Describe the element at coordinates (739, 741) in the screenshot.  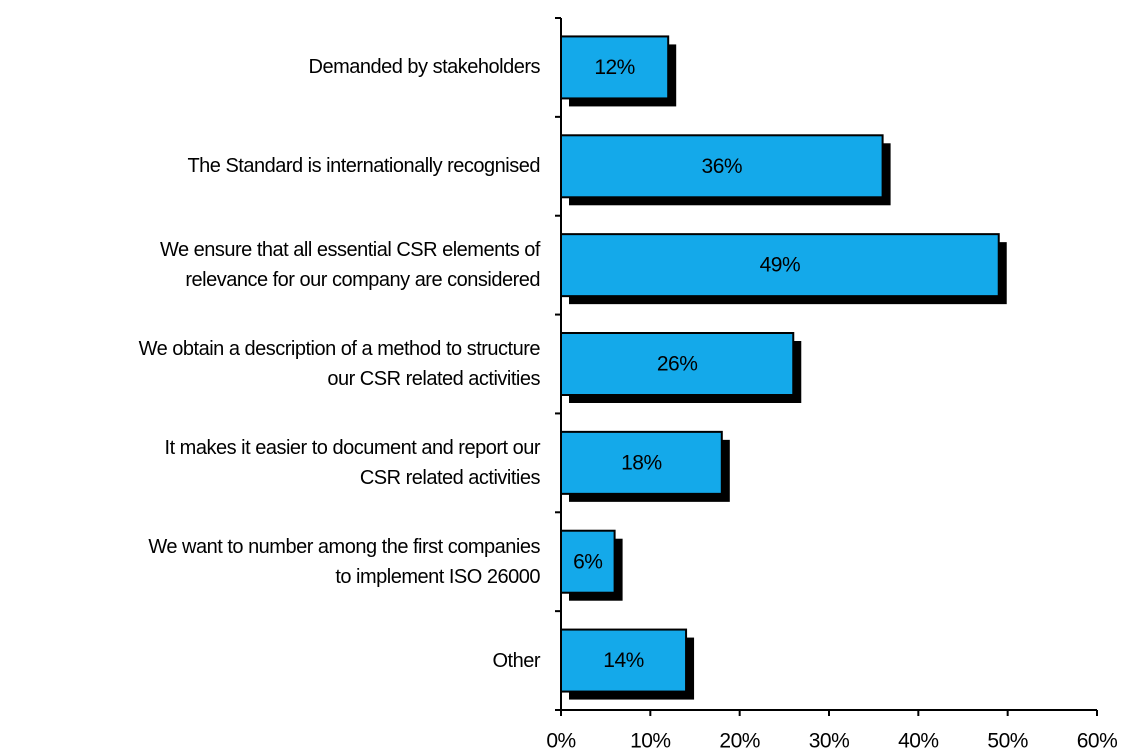
I see `x-tick-label: 20%` at that location.